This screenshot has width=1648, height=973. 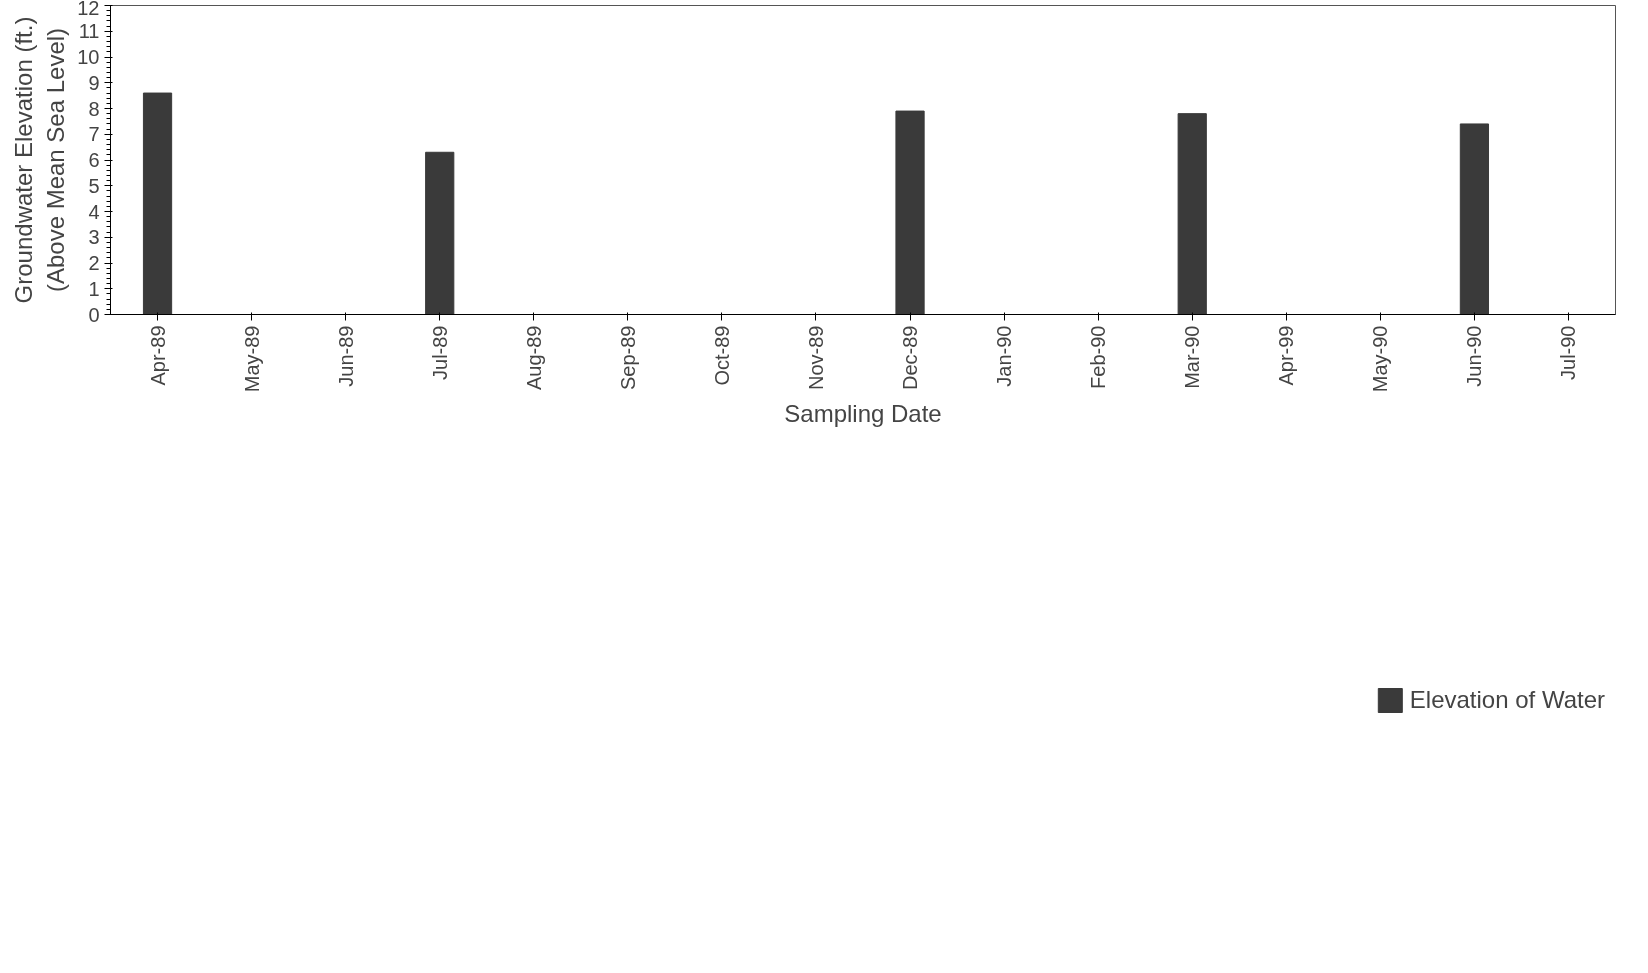 I want to click on y-tick-label: 9, so click(x=94, y=82).